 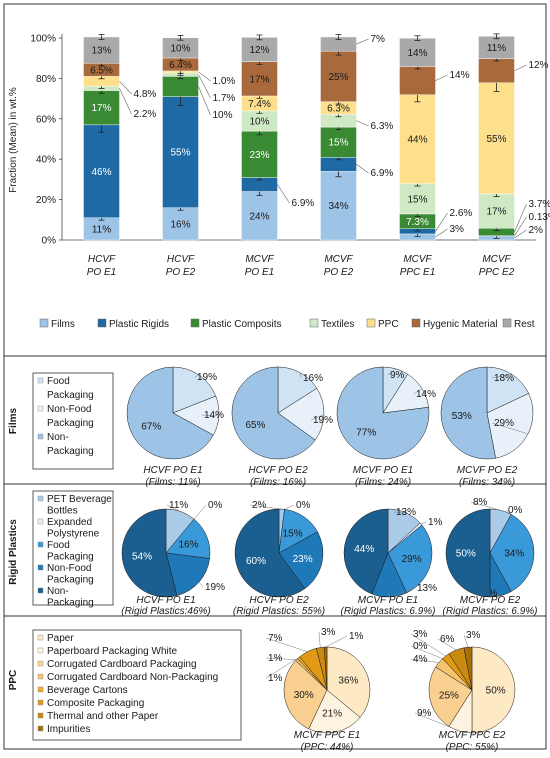 What do you see at coordinates (145, 94) in the screenshot?
I see `bar-value-label: 4.8%` at bounding box center [145, 94].